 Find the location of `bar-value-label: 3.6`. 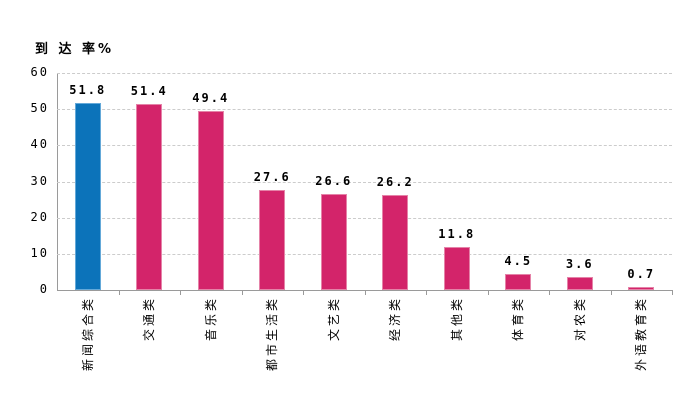

bar-value-label: 3.6 is located at coordinates (579, 263).